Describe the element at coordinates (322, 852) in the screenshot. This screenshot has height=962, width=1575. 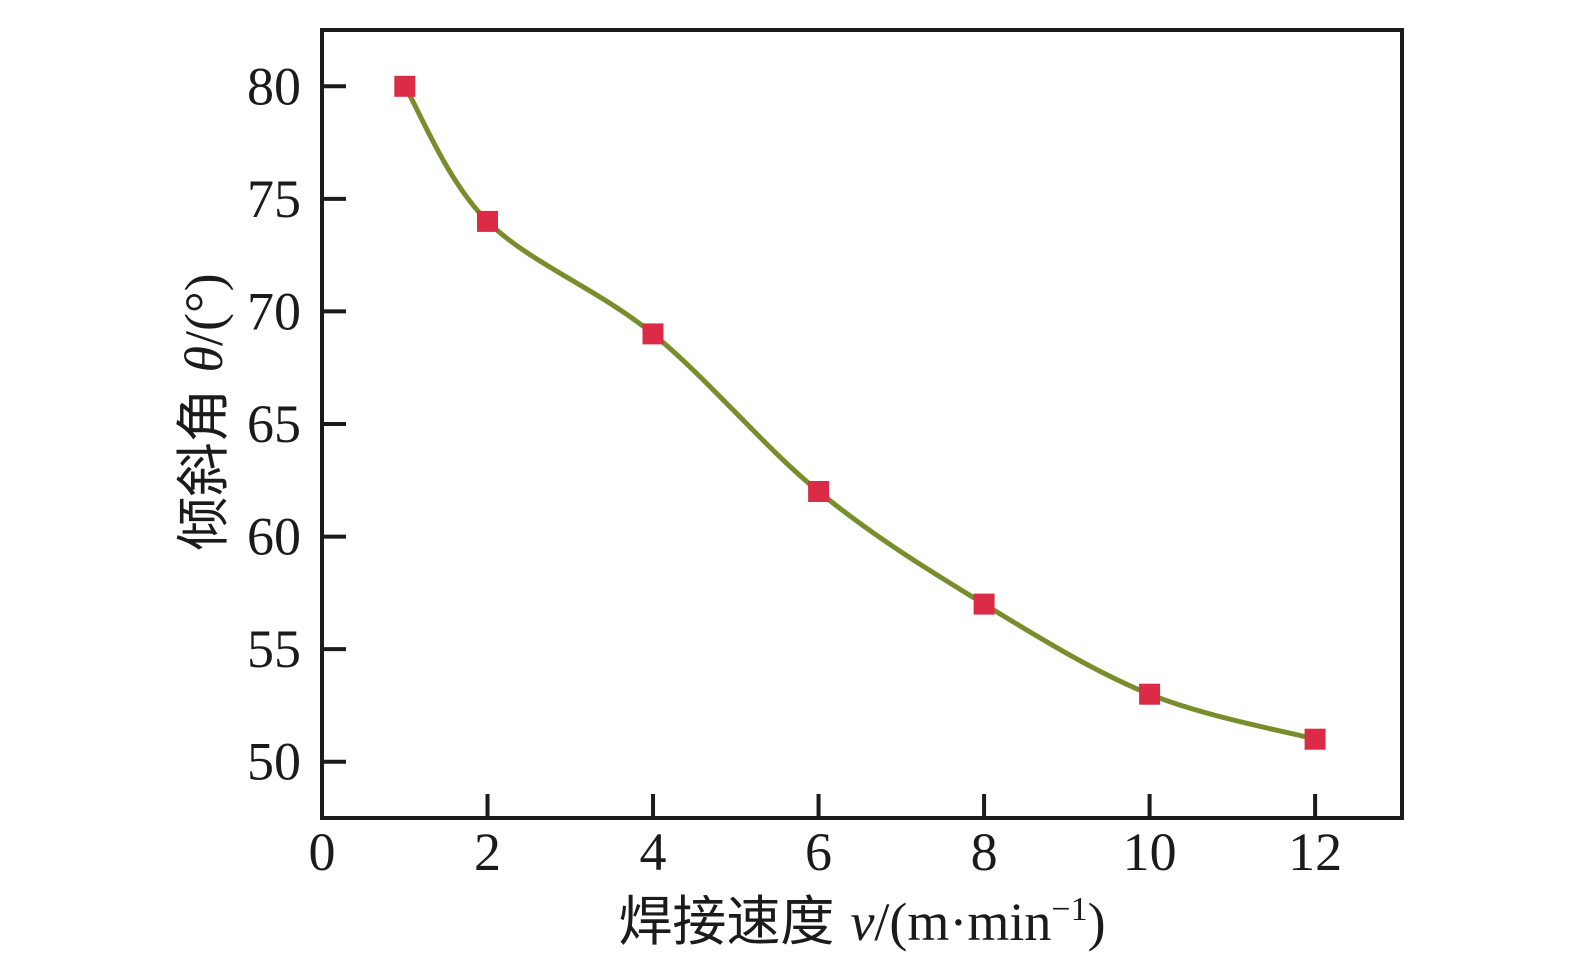
I see `x-tick-label: 0` at that location.